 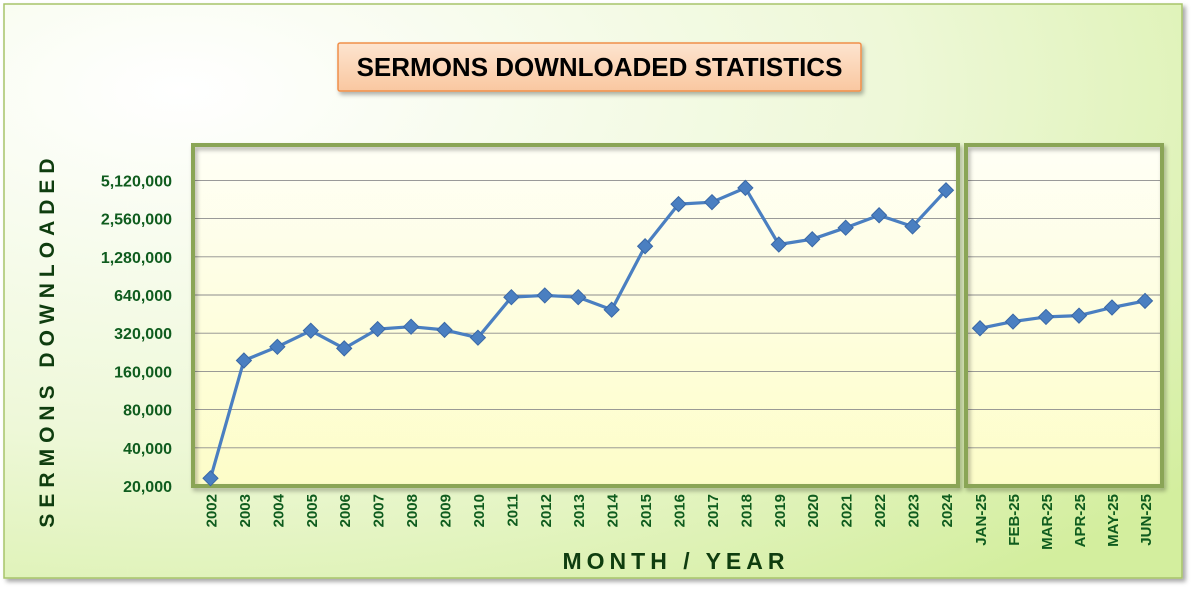 What do you see at coordinates (676, 561) in the screenshot?
I see `x-axis-title: MONTH / YEAR` at bounding box center [676, 561].